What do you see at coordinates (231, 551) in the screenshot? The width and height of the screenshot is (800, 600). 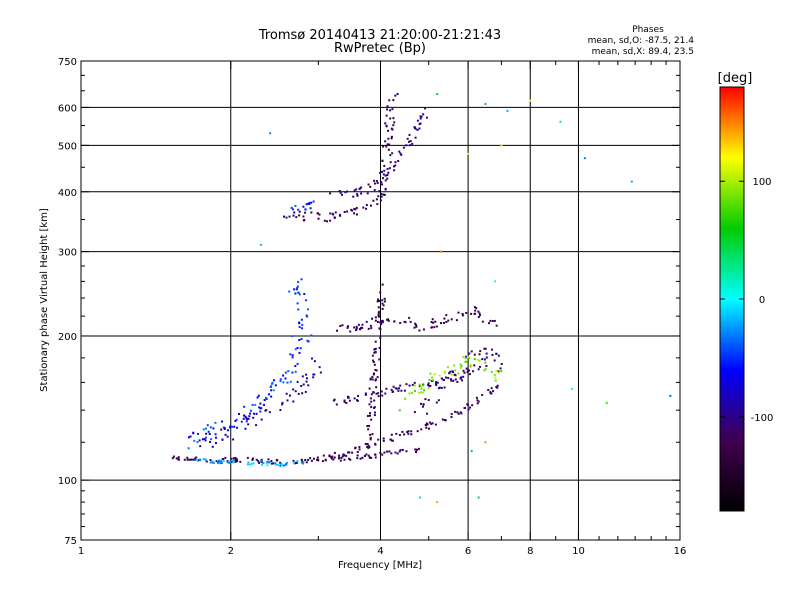 I see `x-tick-label: 2` at bounding box center [231, 551].